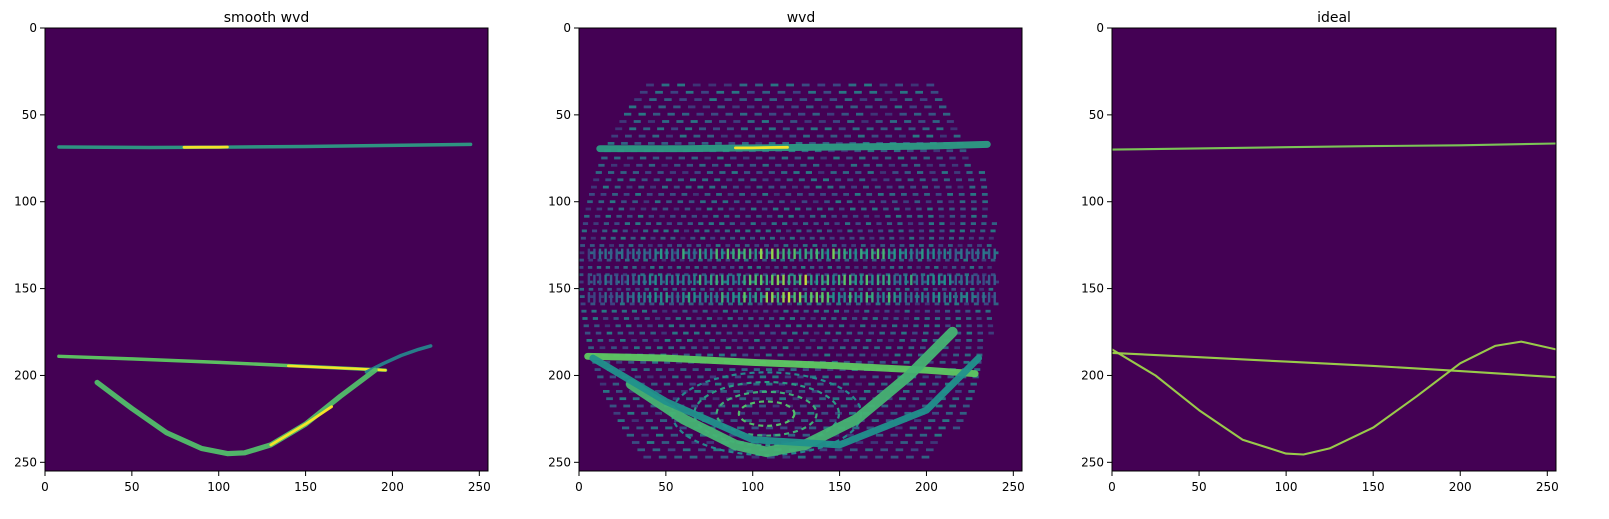 This screenshot has height=519, width=1609. What do you see at coordinates (781, 365) in the screenshot?
I see `signal-line` at bounding box center [781, 365].